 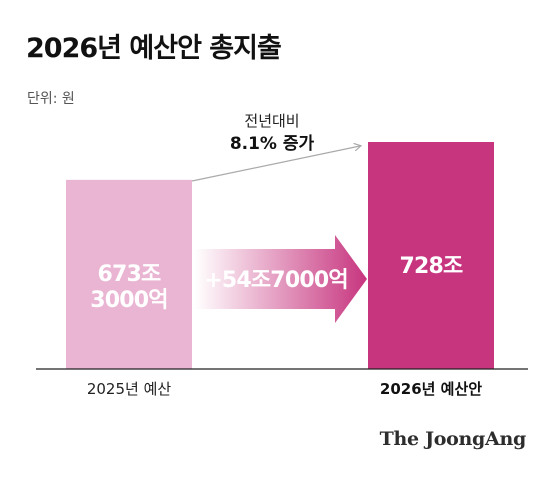 I want to click on category-label-2: 2026년 예산안, so click(x=431, y=389).